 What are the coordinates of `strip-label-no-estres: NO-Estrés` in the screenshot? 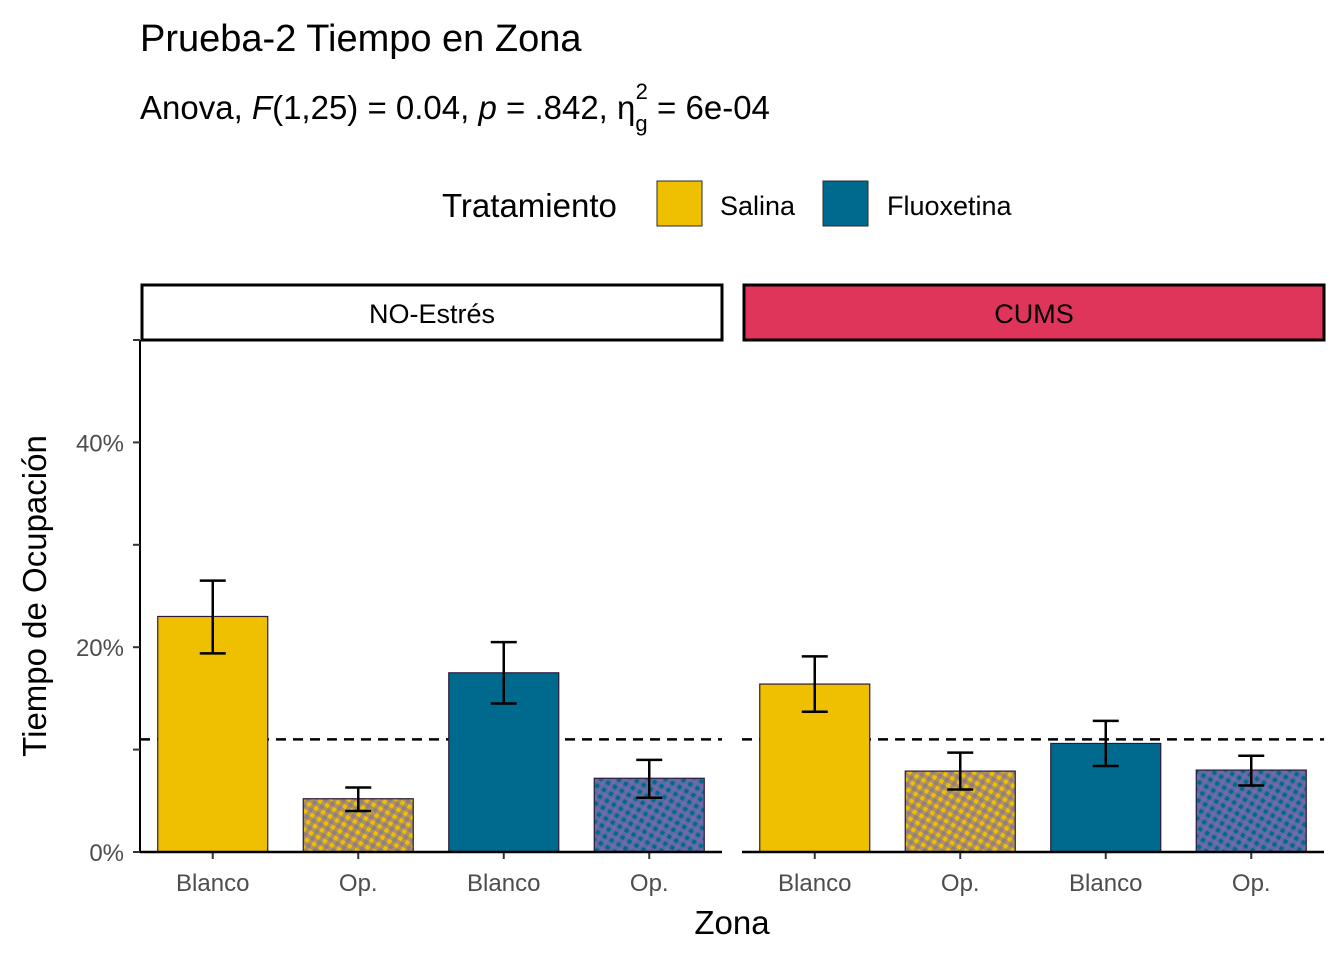 It's located at (432, 314).